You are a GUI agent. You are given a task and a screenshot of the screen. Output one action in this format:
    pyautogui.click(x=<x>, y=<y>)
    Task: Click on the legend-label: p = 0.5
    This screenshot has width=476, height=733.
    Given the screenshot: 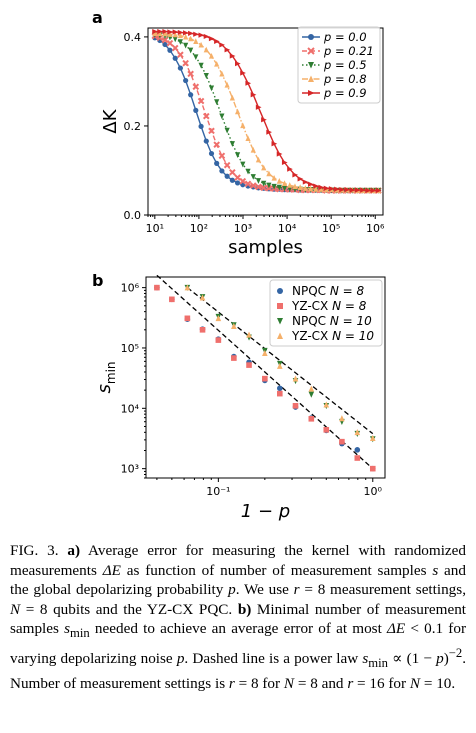 What is the action you would take?
    pyautogui.click(x=345, y=65)
    